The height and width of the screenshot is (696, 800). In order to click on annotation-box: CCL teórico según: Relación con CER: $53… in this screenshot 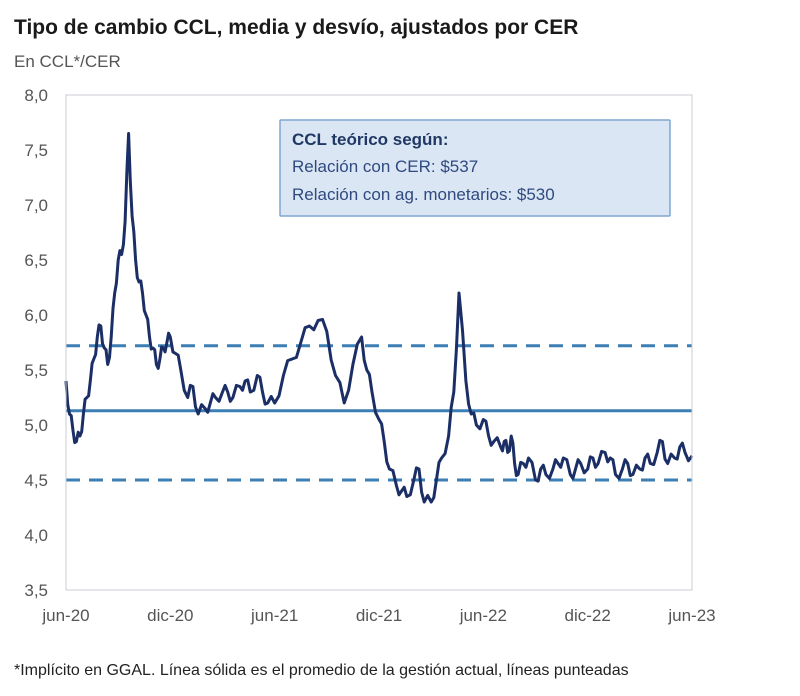, I will do `click(475, 168)`.